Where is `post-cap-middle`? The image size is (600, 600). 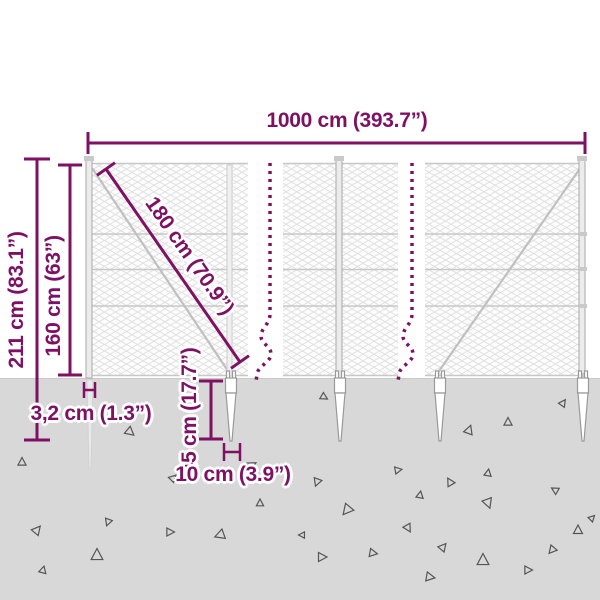 post-cap-middle is located at coordinates (339, 158).